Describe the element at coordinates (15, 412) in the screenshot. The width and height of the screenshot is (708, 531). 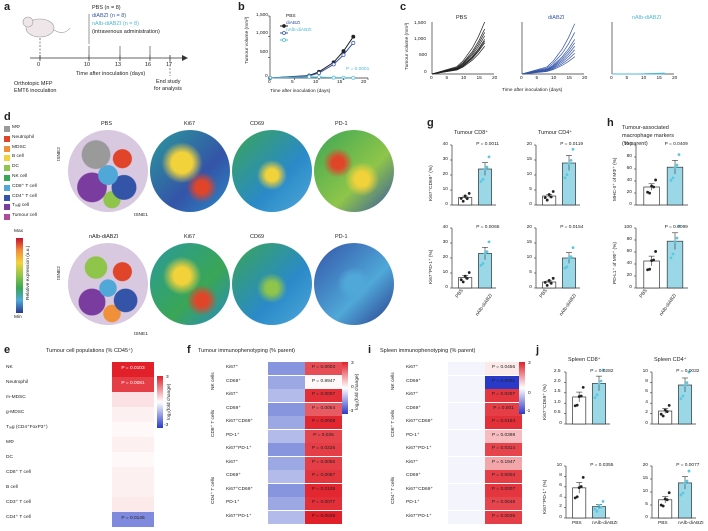
I see `e-row-label-3: g-MDSC` at that location.